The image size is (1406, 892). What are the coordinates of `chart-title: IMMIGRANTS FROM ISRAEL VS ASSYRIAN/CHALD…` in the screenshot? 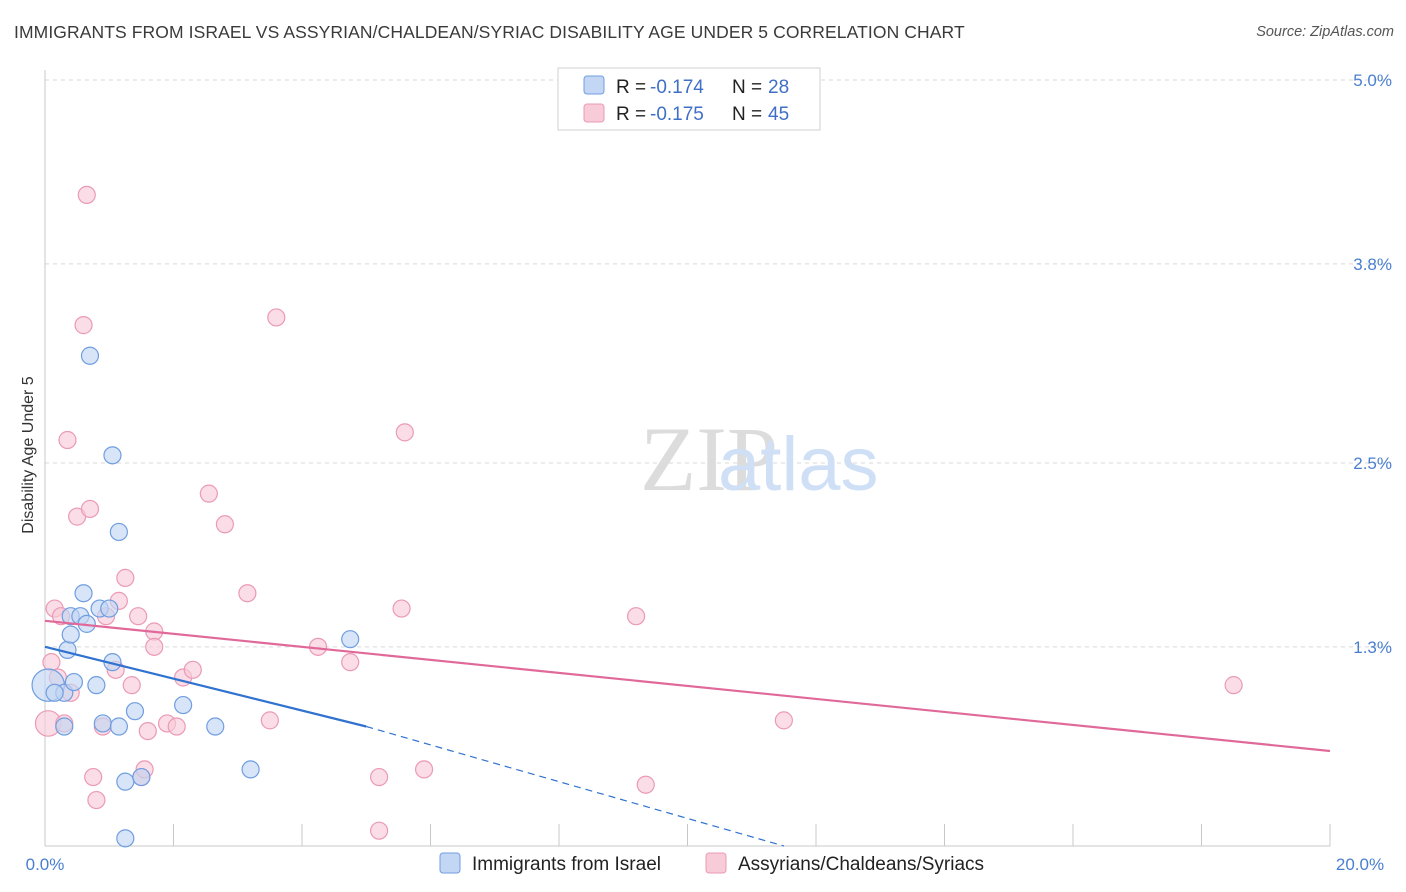 It's located at (489, 32).